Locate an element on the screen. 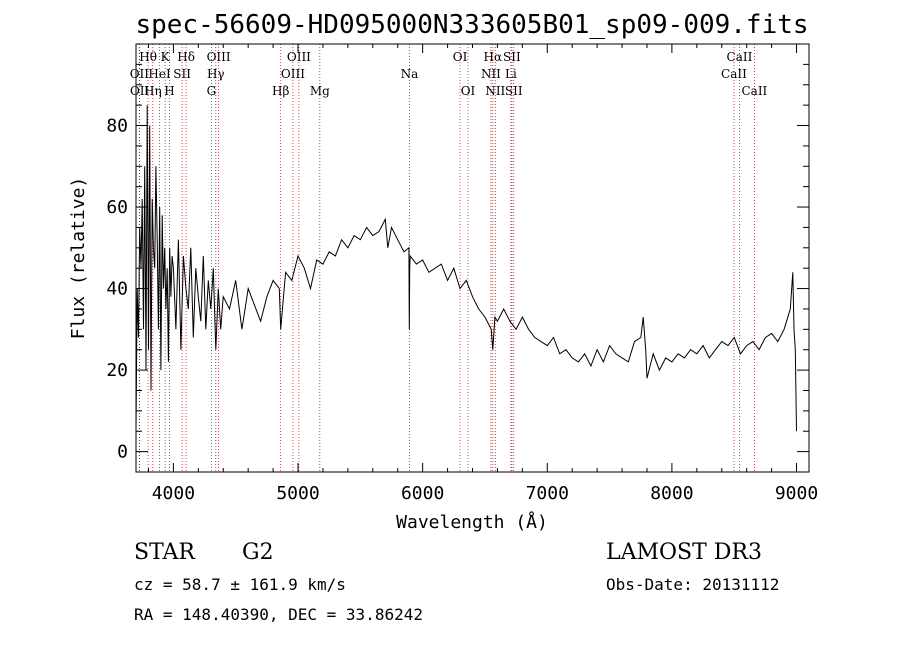 The height and width of the screenshot is (649, 900). spectral-line-label: Hη is located at coordinates (153, 91).